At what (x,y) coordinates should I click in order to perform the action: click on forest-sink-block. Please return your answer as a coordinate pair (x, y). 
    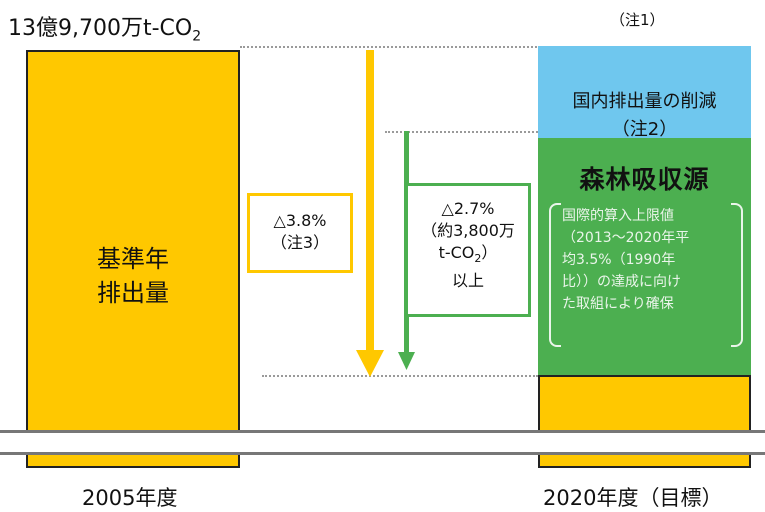
    Looking at the image, I should click on (644, 256).